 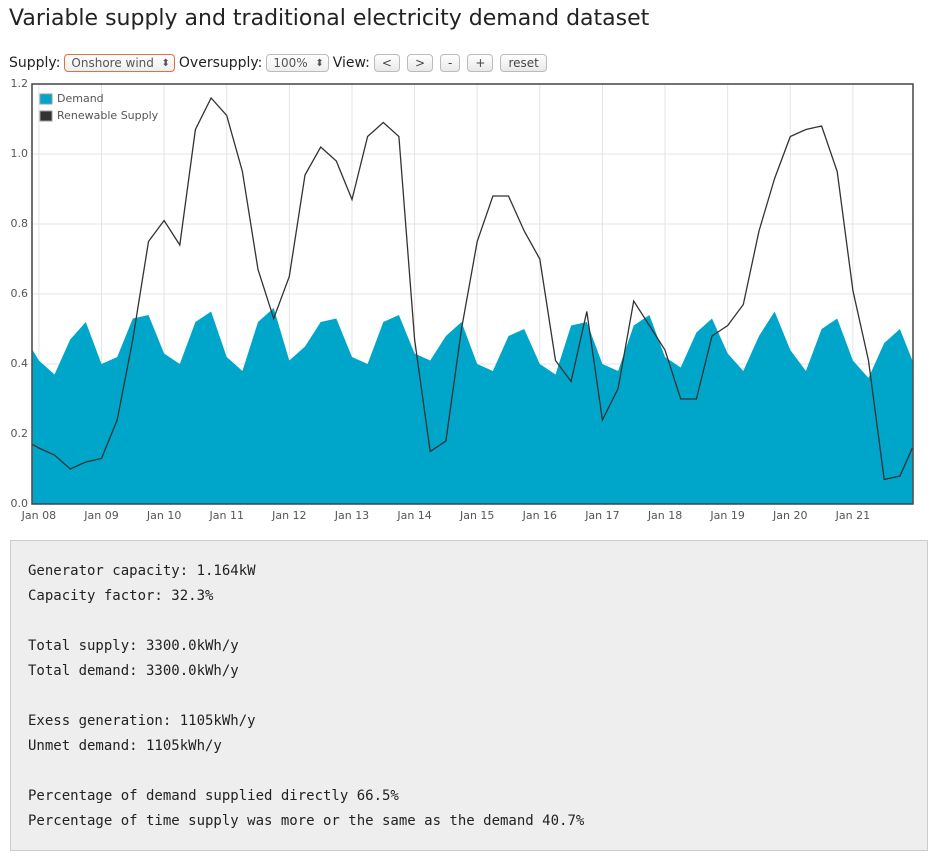 I want to click on stats-line: Unmet demand: 1105kWh/y, so click(x=125, y=746).